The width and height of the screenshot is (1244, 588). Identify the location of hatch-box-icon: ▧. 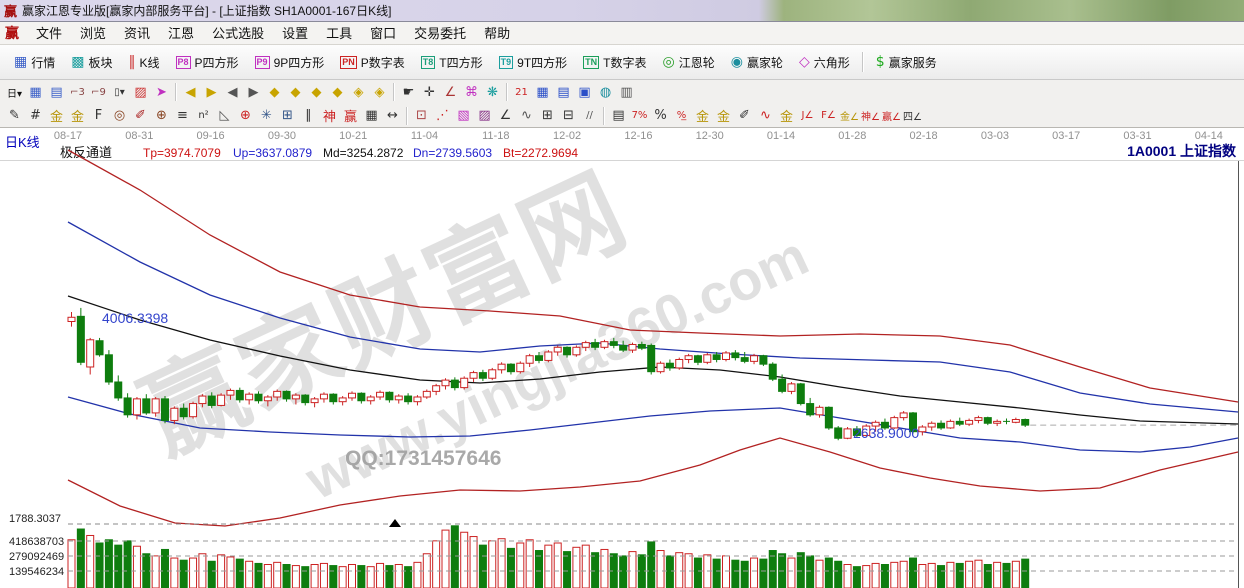
(463, 115).